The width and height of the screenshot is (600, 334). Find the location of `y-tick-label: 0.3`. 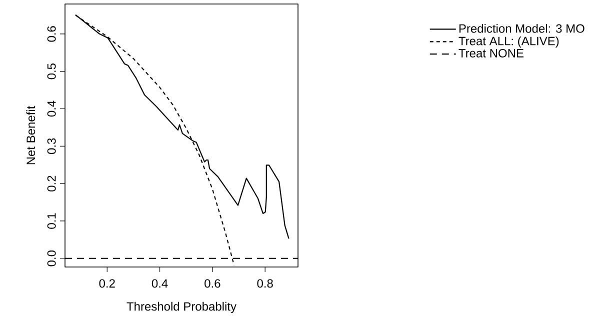

y-tick-label: 0.3 is located at coordinates (51, 146).